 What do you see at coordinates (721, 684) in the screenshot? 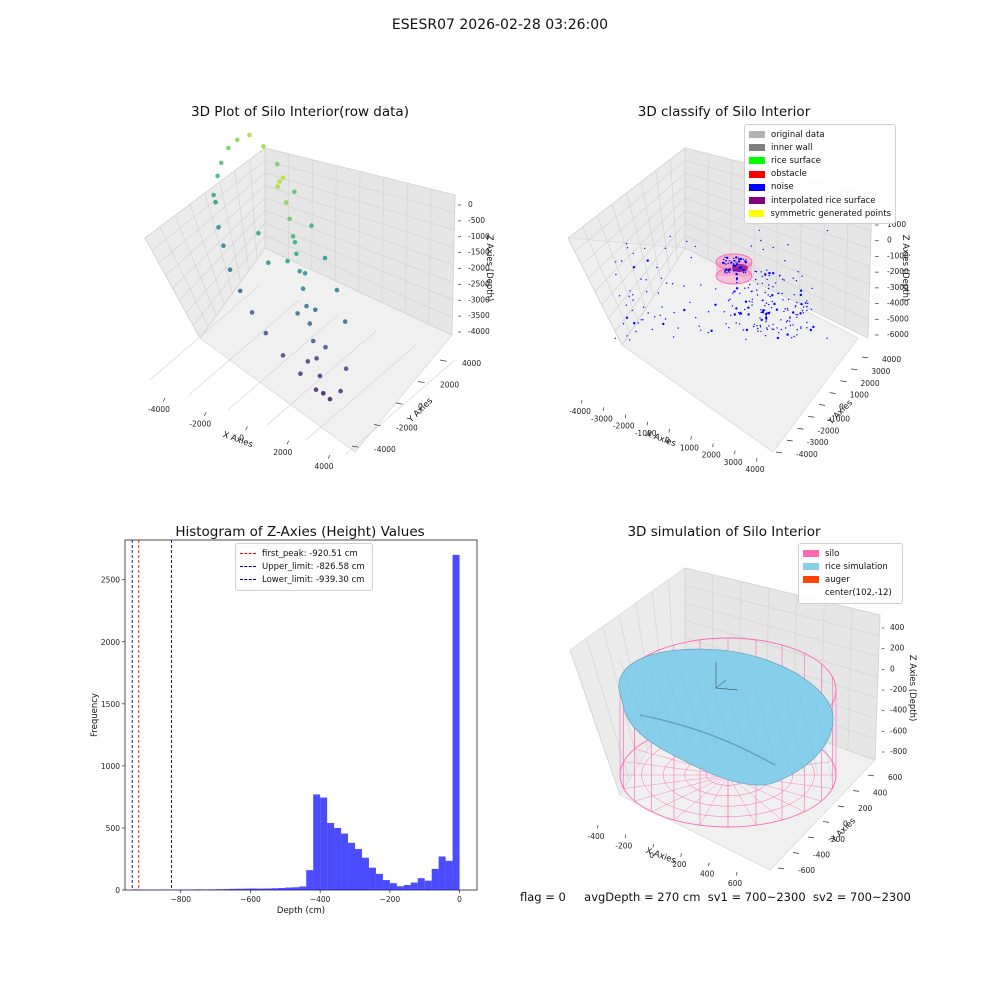
I see `auger-line` at bounding box center [721, 684].